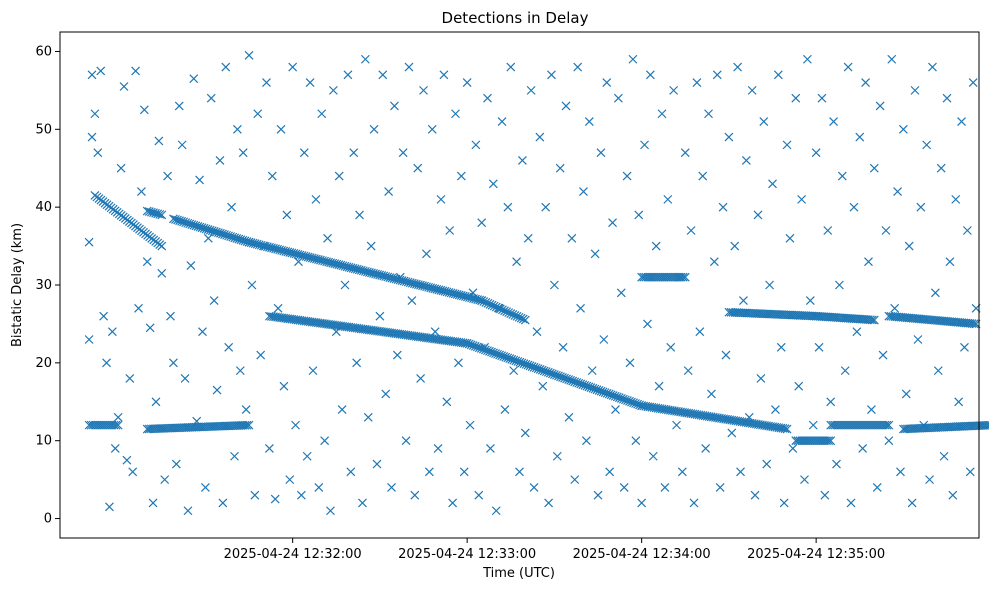 Image resolution: width=989 pixels, height=590 pixels. Describe the element at coordinates (515, 18) in the screenshot. I see `chart-title: Detections in Delay` at that location.